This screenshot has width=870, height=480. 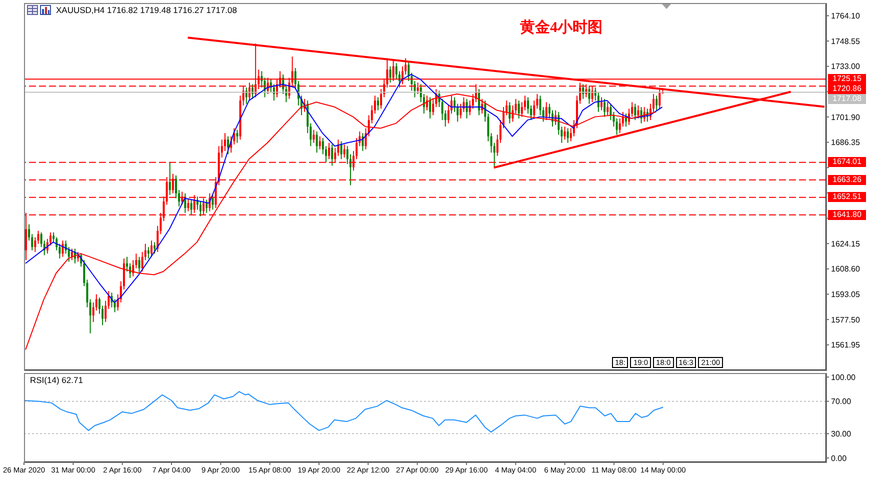 What do you see at coordinates (845, 319) in the screenshot?
I see `y-tick-label: 1577.50` at bounding box center [845, 319].